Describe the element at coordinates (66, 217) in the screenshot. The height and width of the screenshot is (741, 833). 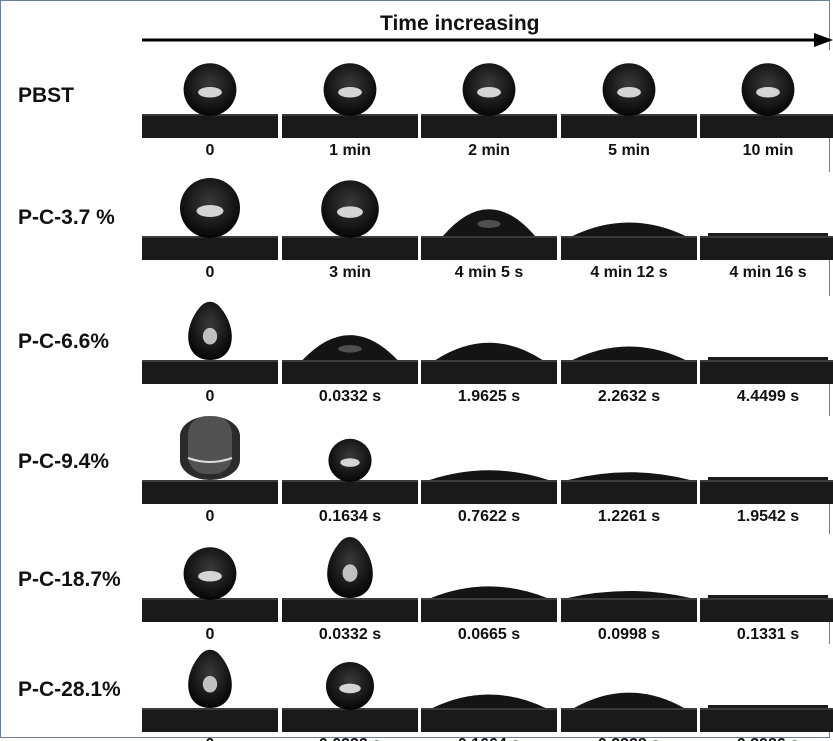
I see `sample-label: P-C-3.7 %` at that location.